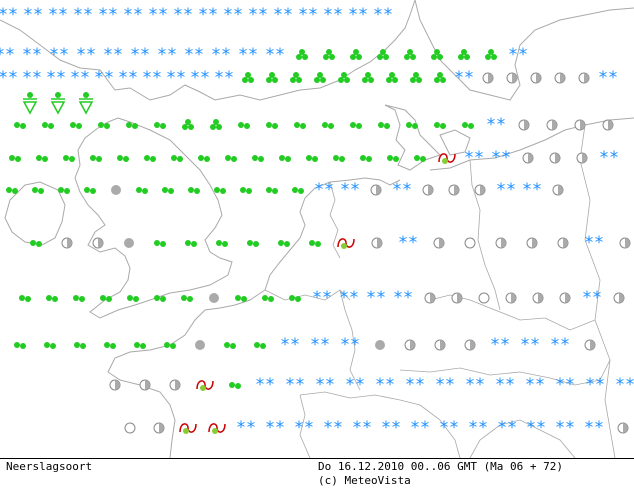 This screenshot has width=634, height=490. I want to click on lowlands-coast, so click(332, 234).